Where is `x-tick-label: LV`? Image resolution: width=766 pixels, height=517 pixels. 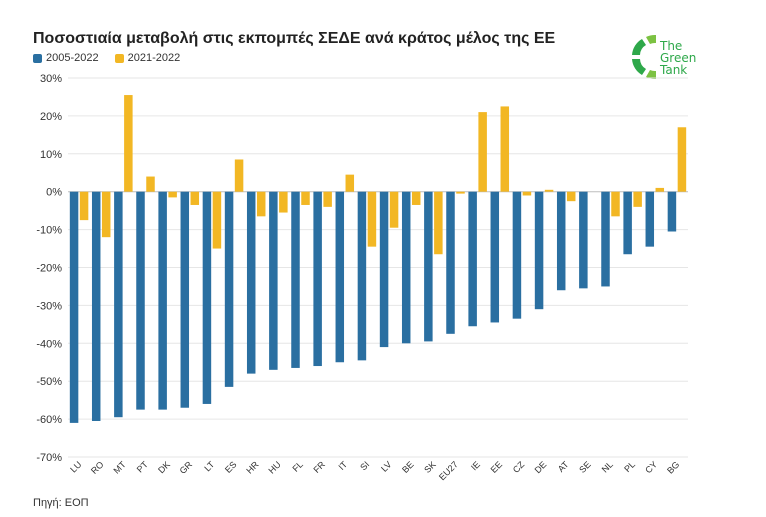
x-tick-label: LV is located at coordinates (386, 466).